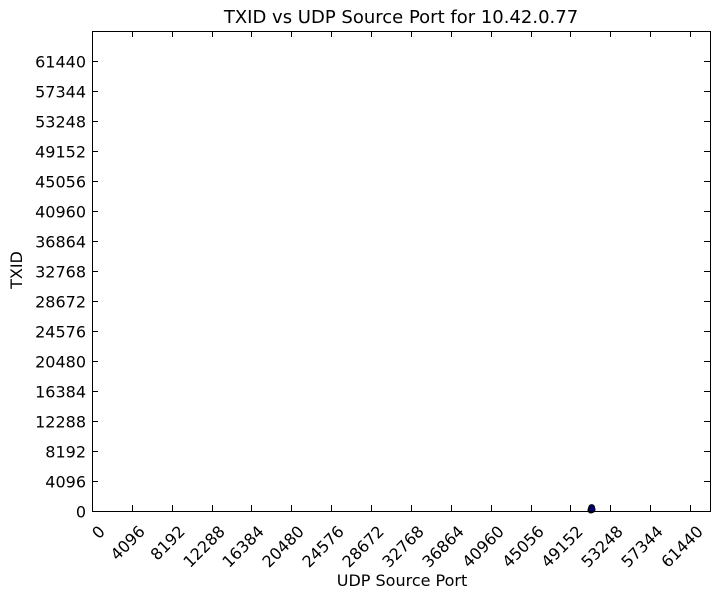 The height and width of the screenshot is (601, 721). I want to click on x-tick-label: 40960, so click(482, 546).